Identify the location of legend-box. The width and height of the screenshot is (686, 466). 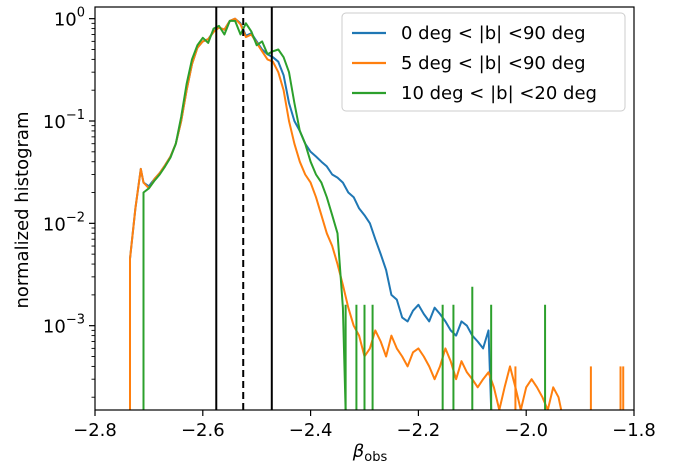
(483, 62).